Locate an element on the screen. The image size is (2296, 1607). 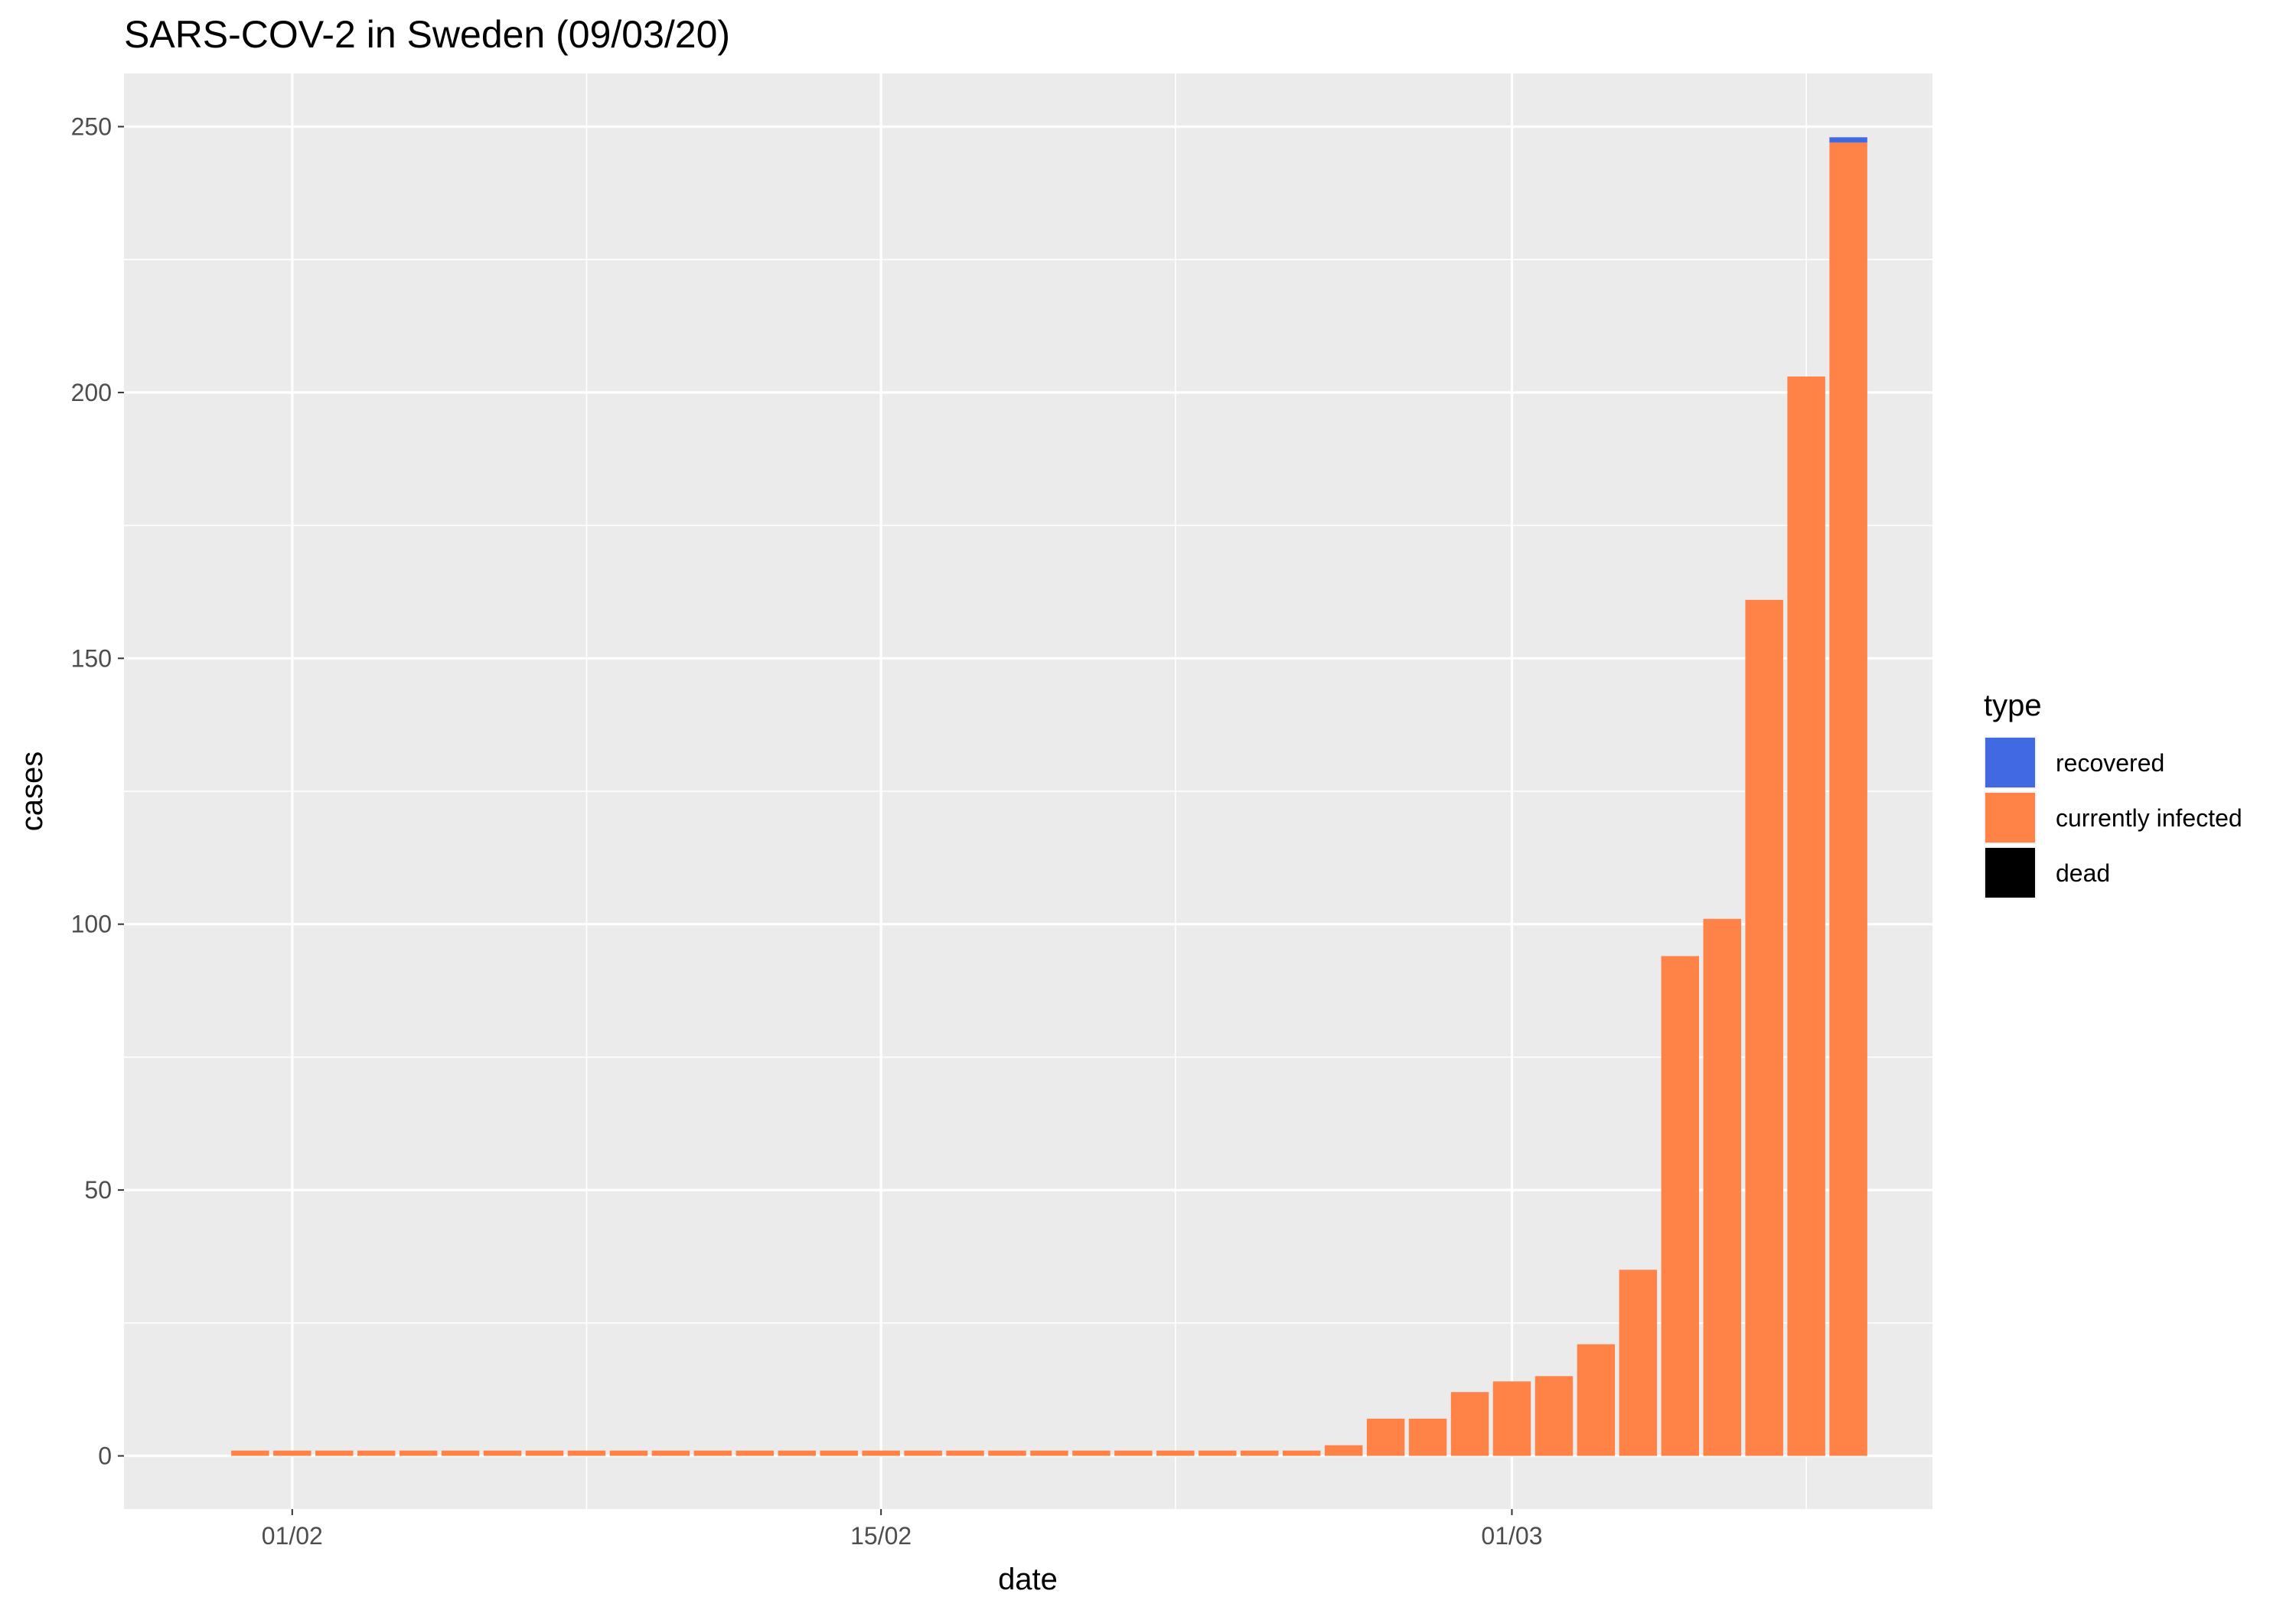
x-axis: 01/02 15/02 01/03 is located at coordinates (902, 1529).